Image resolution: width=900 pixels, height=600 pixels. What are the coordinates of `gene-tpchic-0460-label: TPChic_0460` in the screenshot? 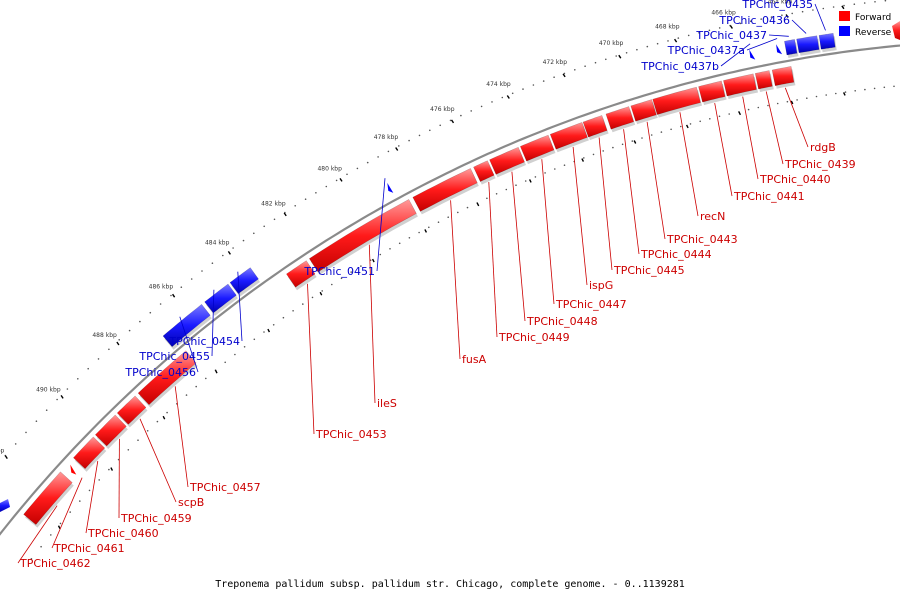 It's located at (123, 533).